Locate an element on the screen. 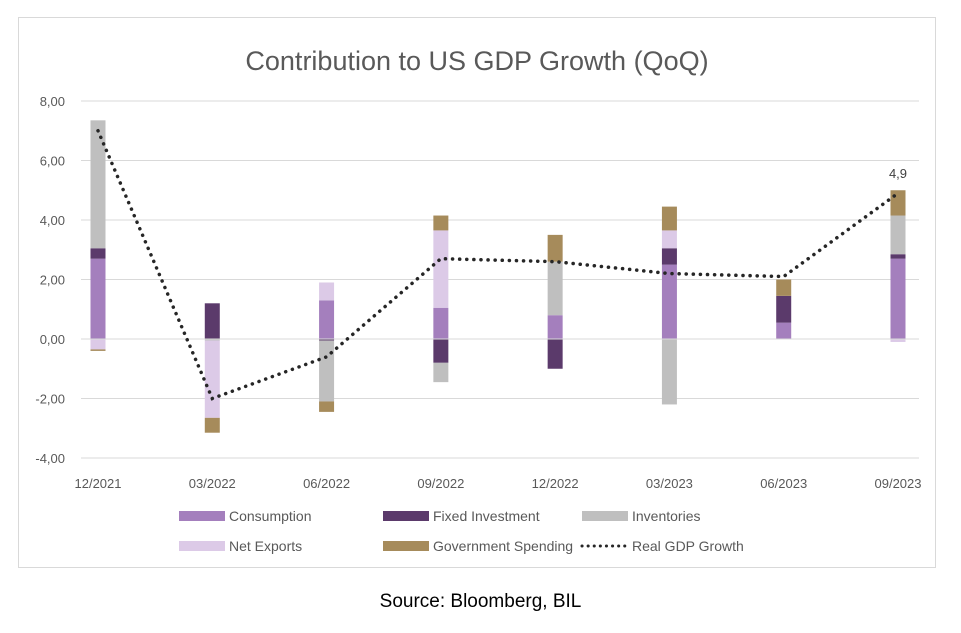 The width and height of the screenshot is (961, 633). x-tick-label: 09/2023 is located at coordinates (898, 483).